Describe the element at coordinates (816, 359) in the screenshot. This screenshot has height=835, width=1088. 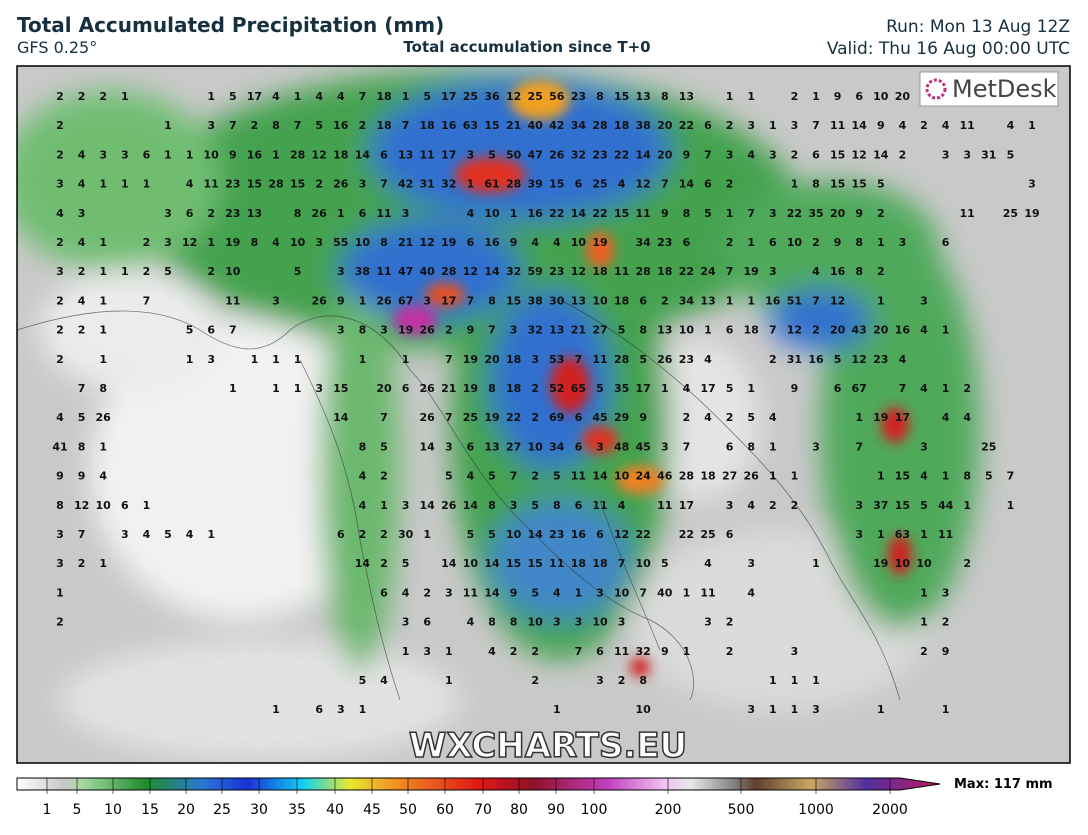
I see `grid-value: 16` at that location.